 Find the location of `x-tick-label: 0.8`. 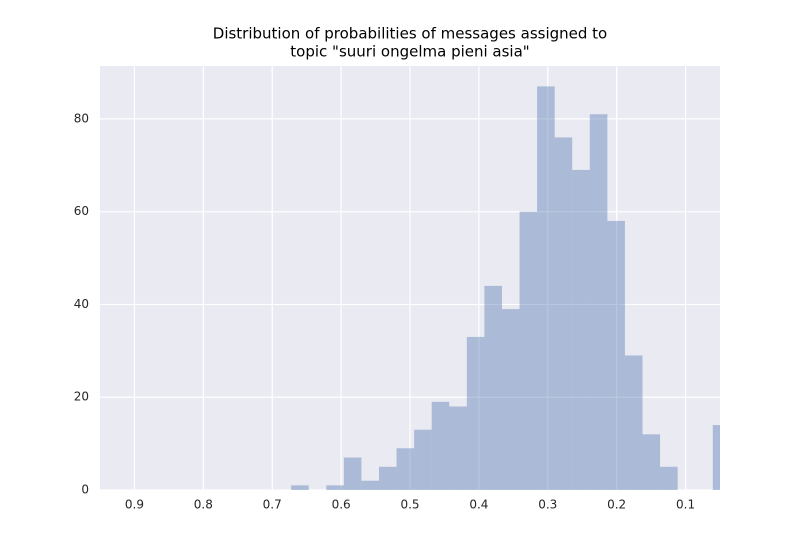

x-tick-label: 0.8 is located at coordinates (203, 505).